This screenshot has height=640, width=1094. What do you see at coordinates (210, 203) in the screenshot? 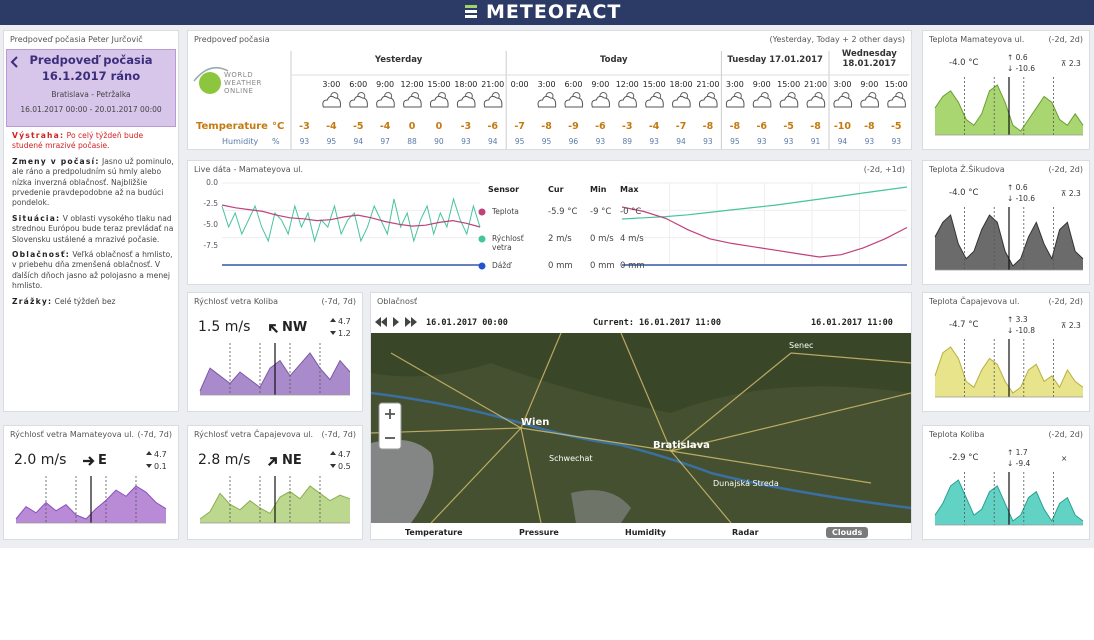
I see `y-tick-label: -2.5` at bounding box center [210, 203].